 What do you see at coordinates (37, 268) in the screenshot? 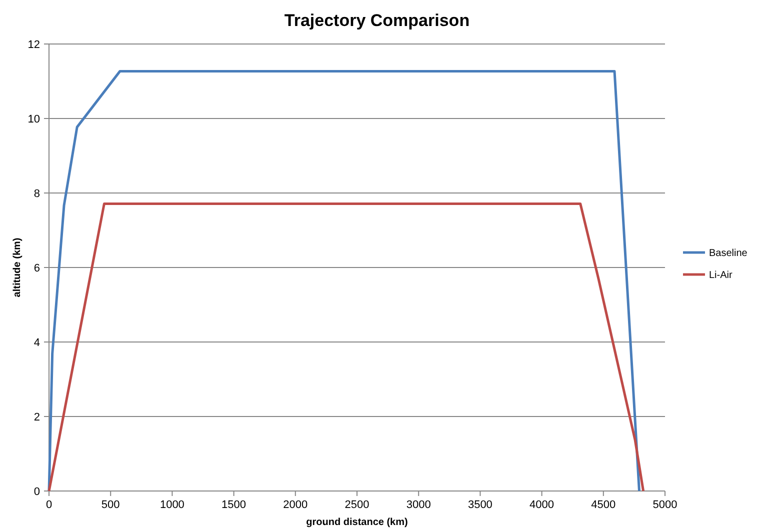
I see `y-tick-label: 6` at bounding box center [37, 268].